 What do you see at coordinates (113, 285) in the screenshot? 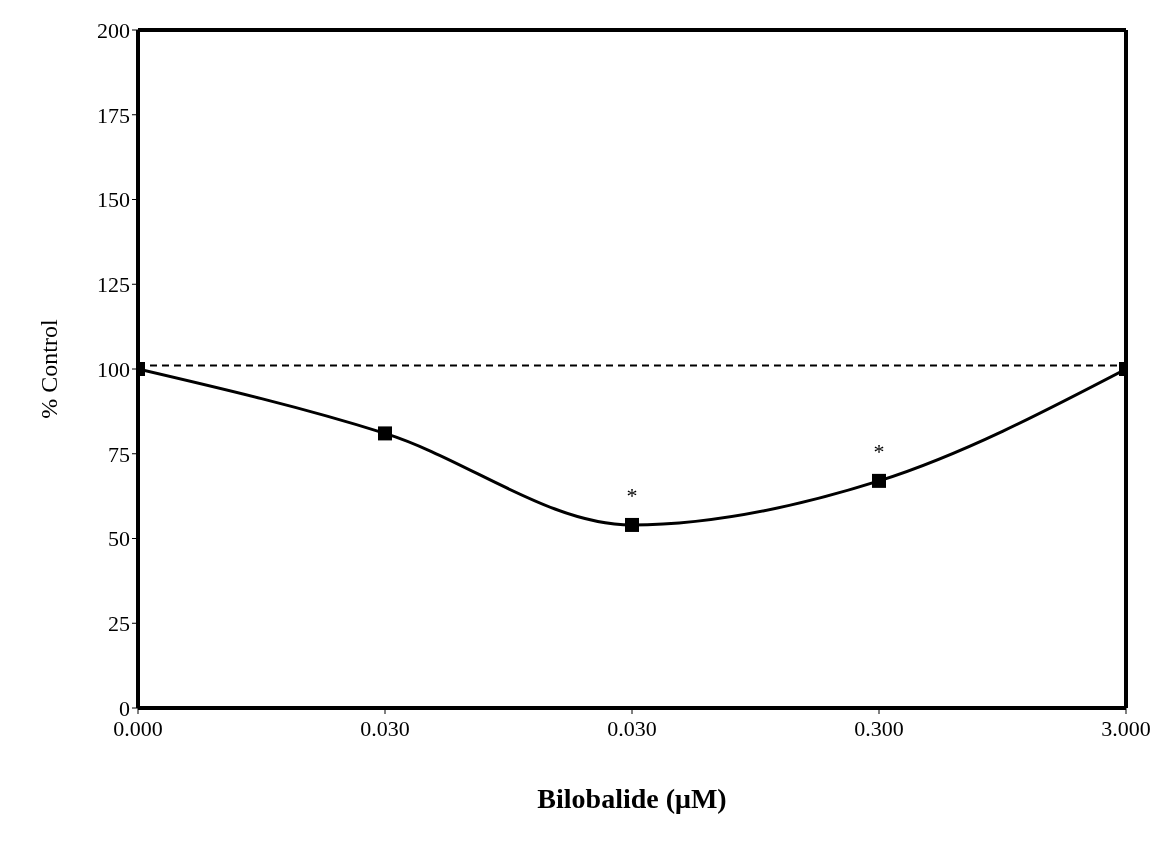
I see `y-tick-label: 125` at bounding box center [113, 285].